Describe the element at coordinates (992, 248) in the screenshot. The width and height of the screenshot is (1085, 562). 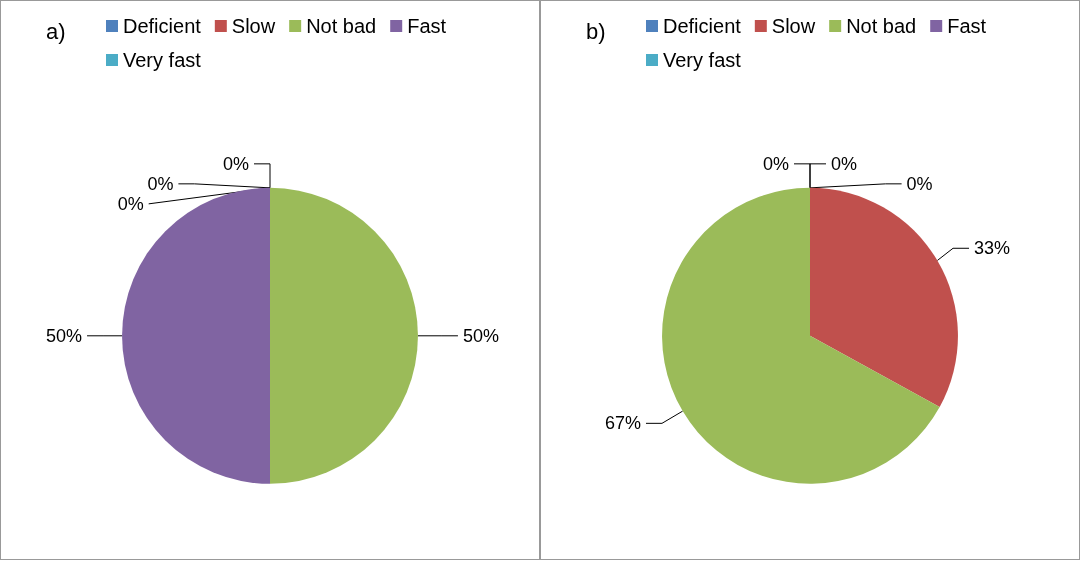
I see `data-label: 33%` at that location.